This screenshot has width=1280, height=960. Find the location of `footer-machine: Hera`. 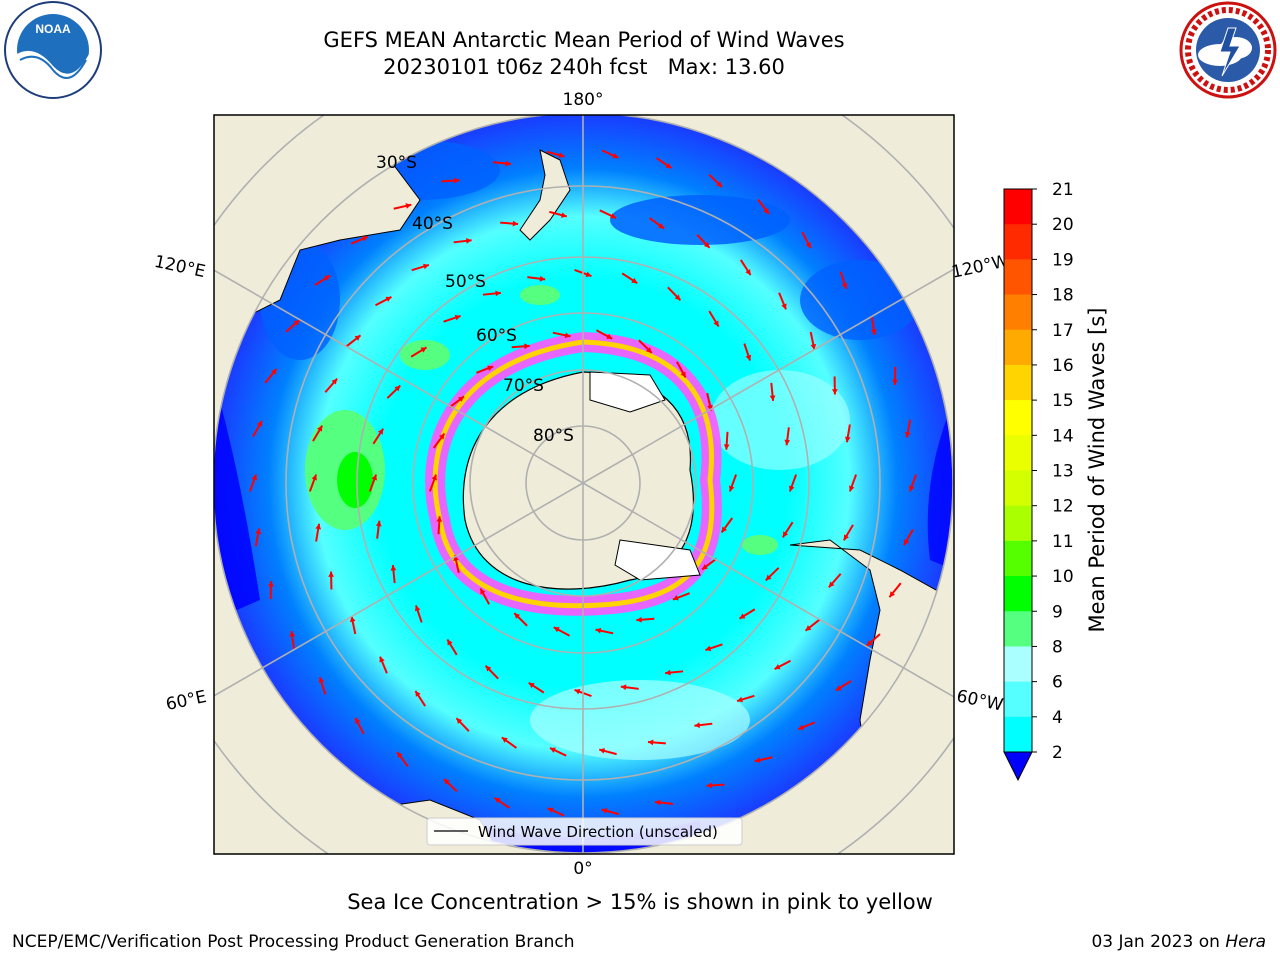

footer-machine: Hera is located at coordinates (1245, 942).